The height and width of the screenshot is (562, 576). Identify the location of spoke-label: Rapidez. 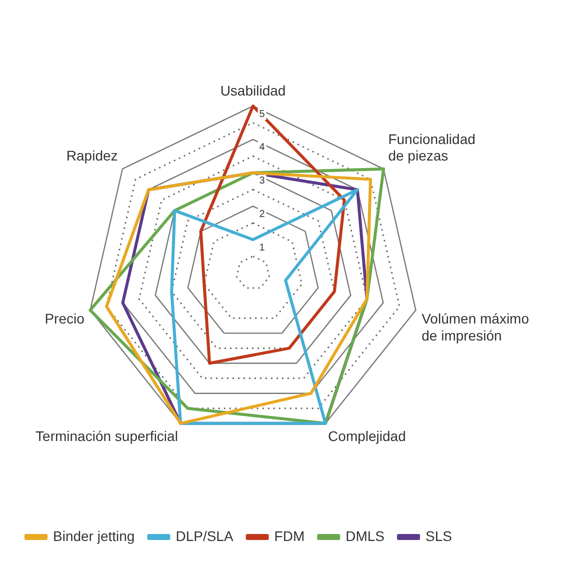
(92, 156).